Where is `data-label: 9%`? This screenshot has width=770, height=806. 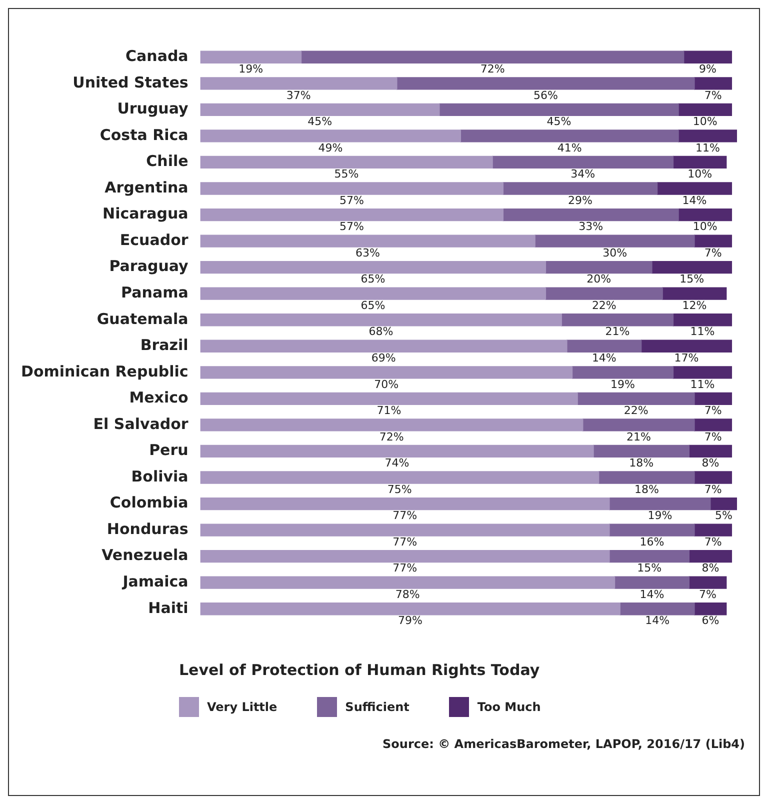 data-label: 9% is located at coordinates (707, 69).